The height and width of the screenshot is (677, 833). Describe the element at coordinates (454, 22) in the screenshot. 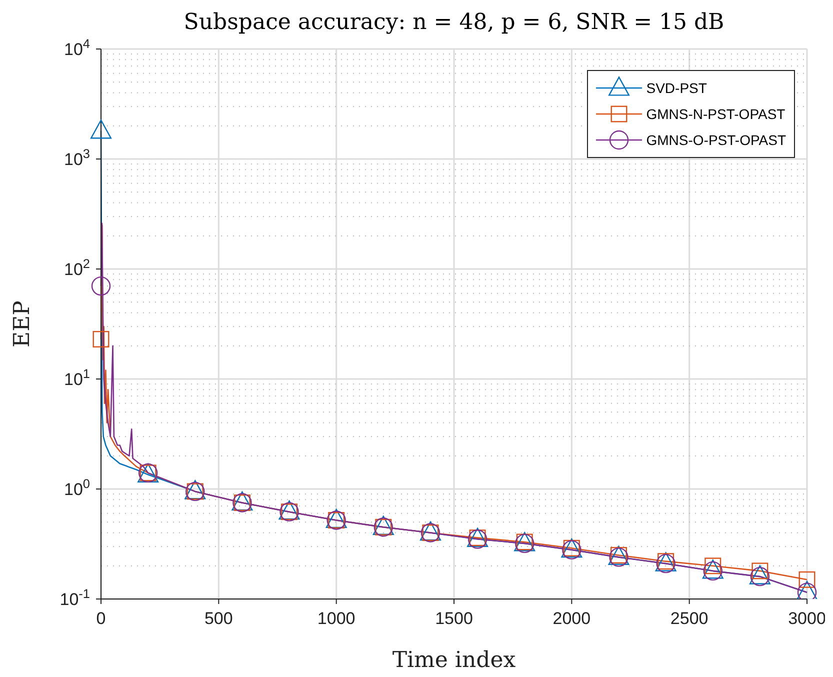

I see `chart-title: Subspace accuracy: n = 48, p = 6, SNR = 15 dB` at that location.